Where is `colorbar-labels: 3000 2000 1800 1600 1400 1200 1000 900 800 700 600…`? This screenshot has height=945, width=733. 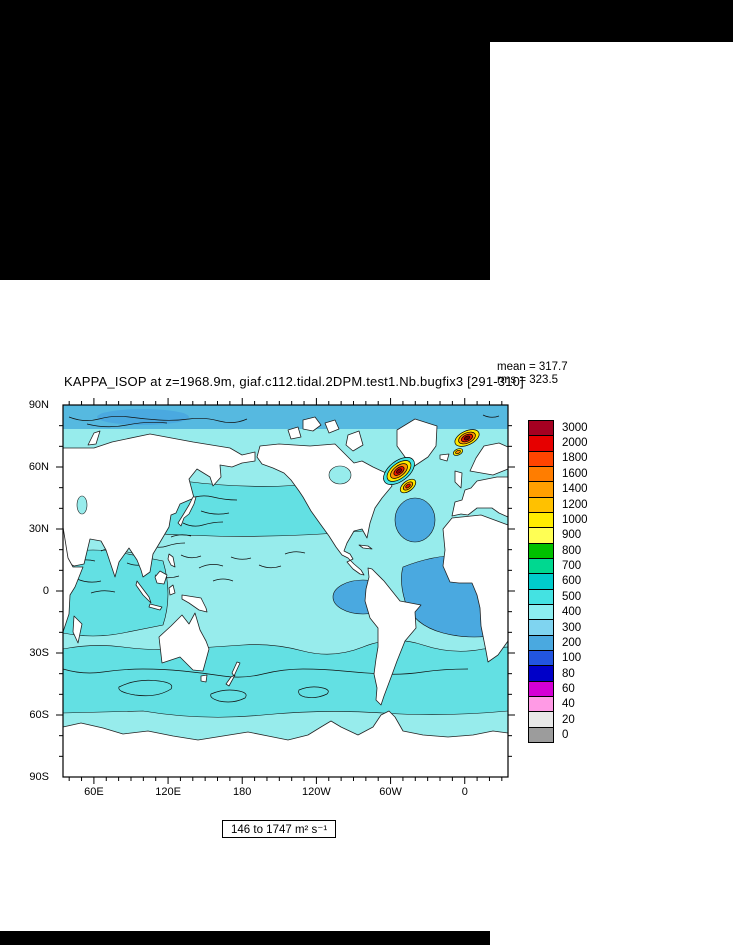 colorbar-labels: 3000 2000 1800 1600 1400 1200 1000 900 800 700 600… is located at coordinates (600, 581).